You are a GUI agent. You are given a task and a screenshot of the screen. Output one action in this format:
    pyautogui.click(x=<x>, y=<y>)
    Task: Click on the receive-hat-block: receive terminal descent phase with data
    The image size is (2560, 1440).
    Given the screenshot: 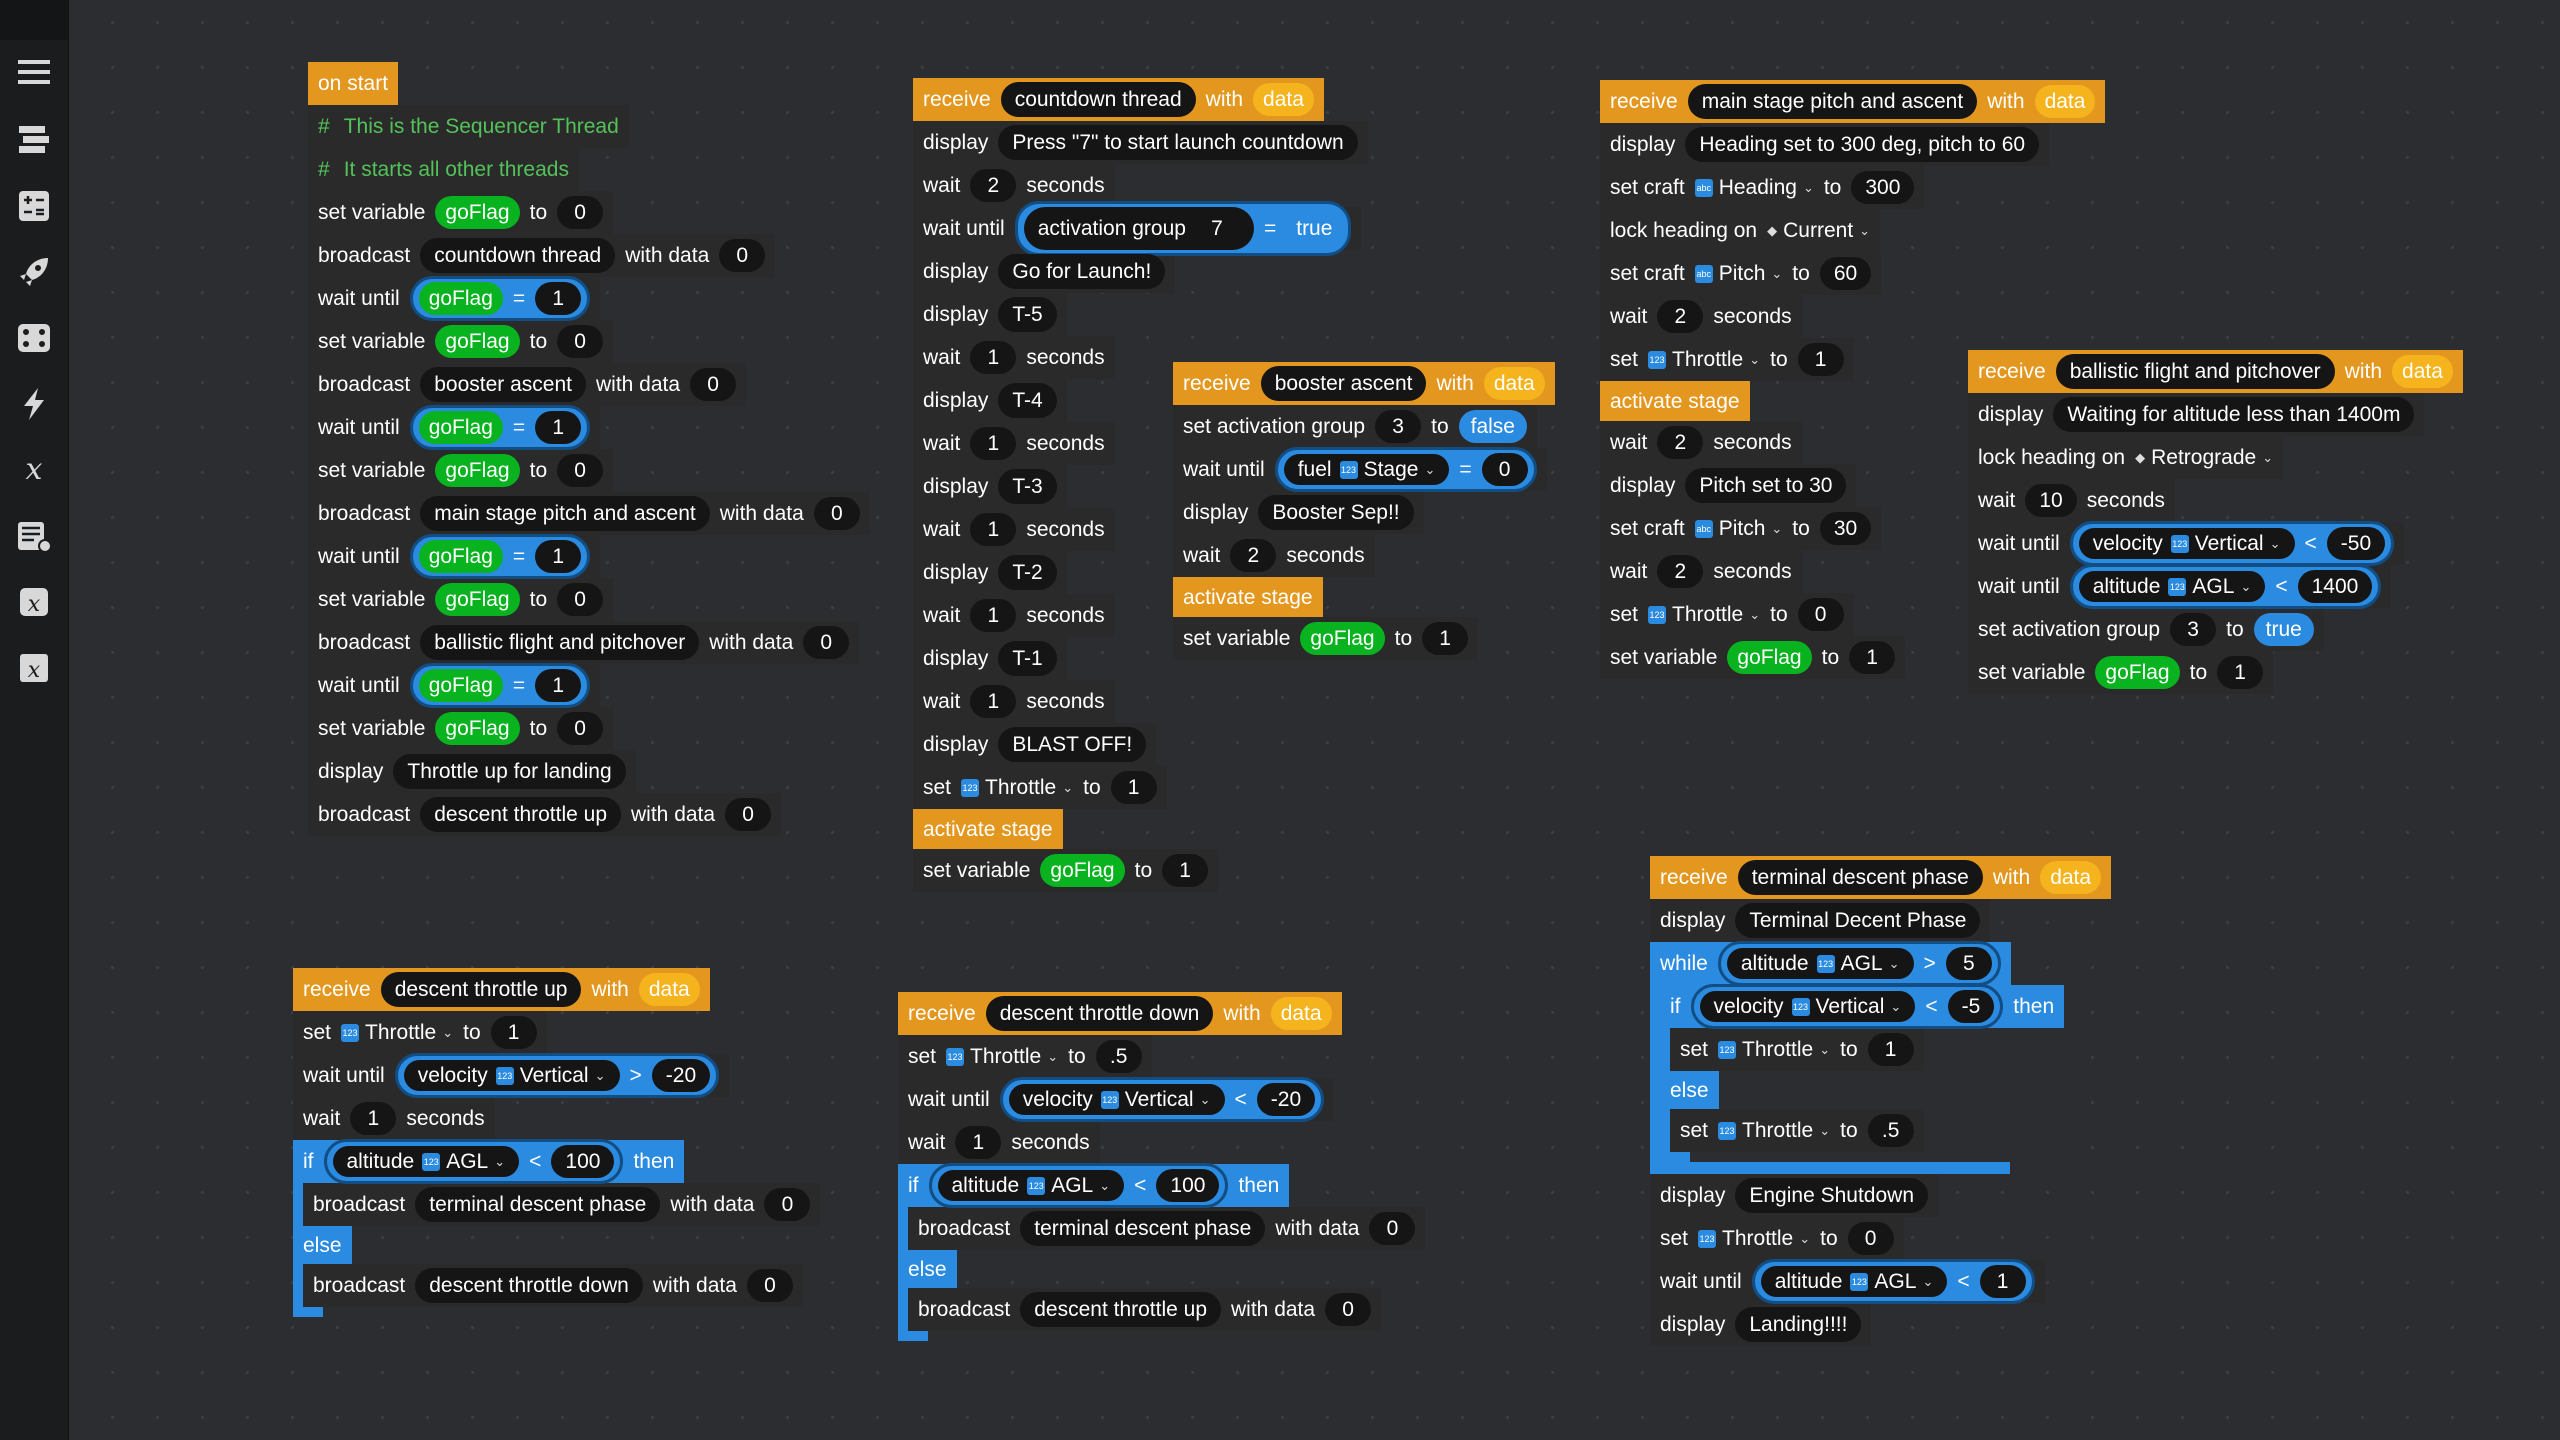 What is the action you would take?
    pyautogui.click(x=1881, y=877)
    